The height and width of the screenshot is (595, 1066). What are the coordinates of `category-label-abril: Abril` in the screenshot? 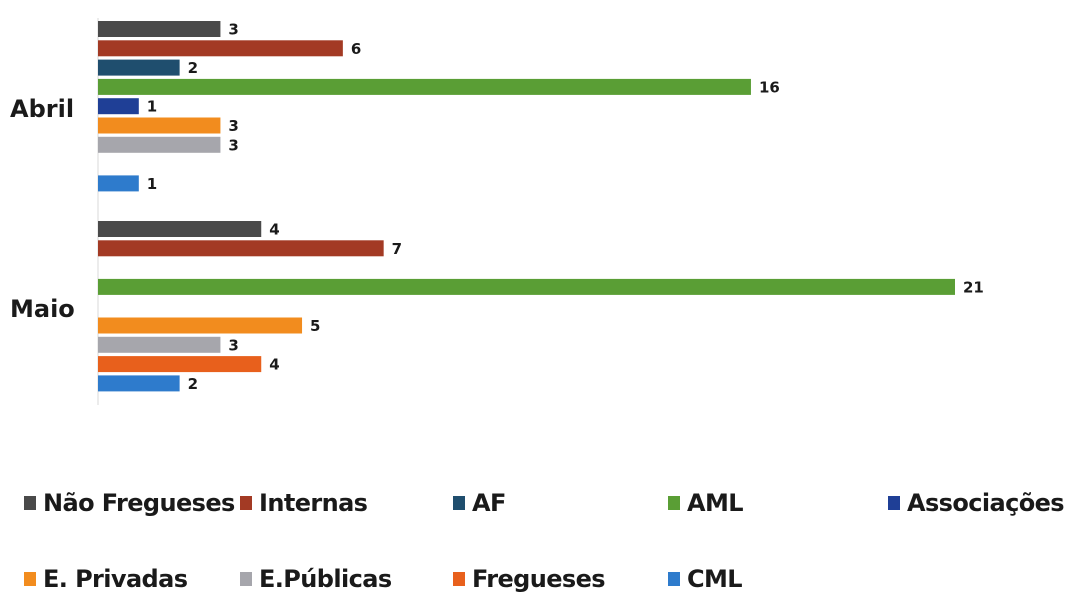 It's located at (42, 109).